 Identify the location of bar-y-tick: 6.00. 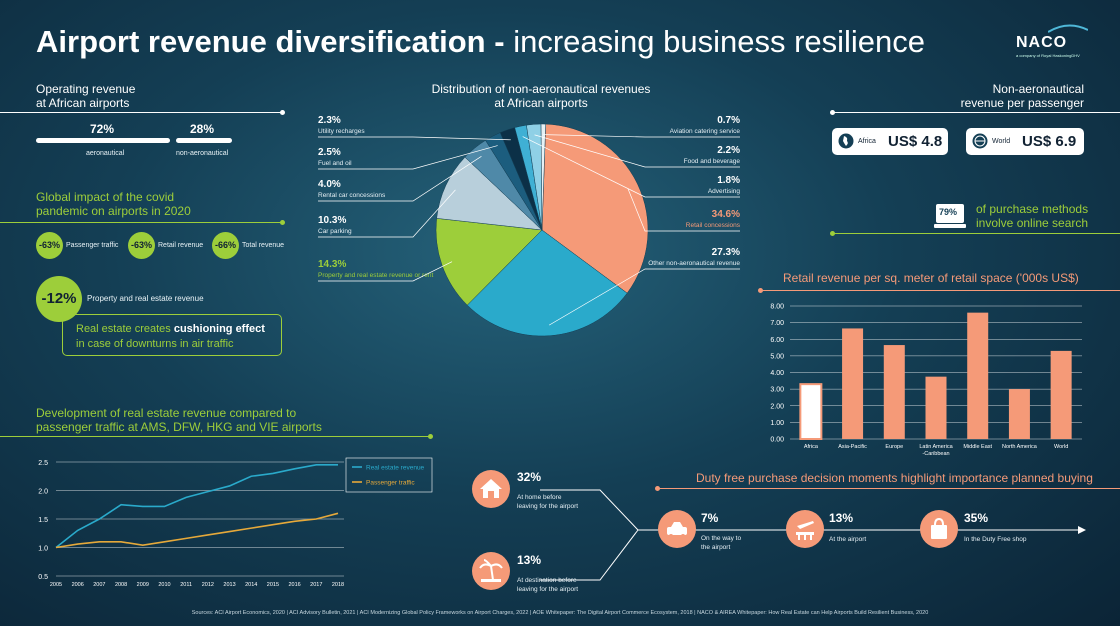
(777, 340).